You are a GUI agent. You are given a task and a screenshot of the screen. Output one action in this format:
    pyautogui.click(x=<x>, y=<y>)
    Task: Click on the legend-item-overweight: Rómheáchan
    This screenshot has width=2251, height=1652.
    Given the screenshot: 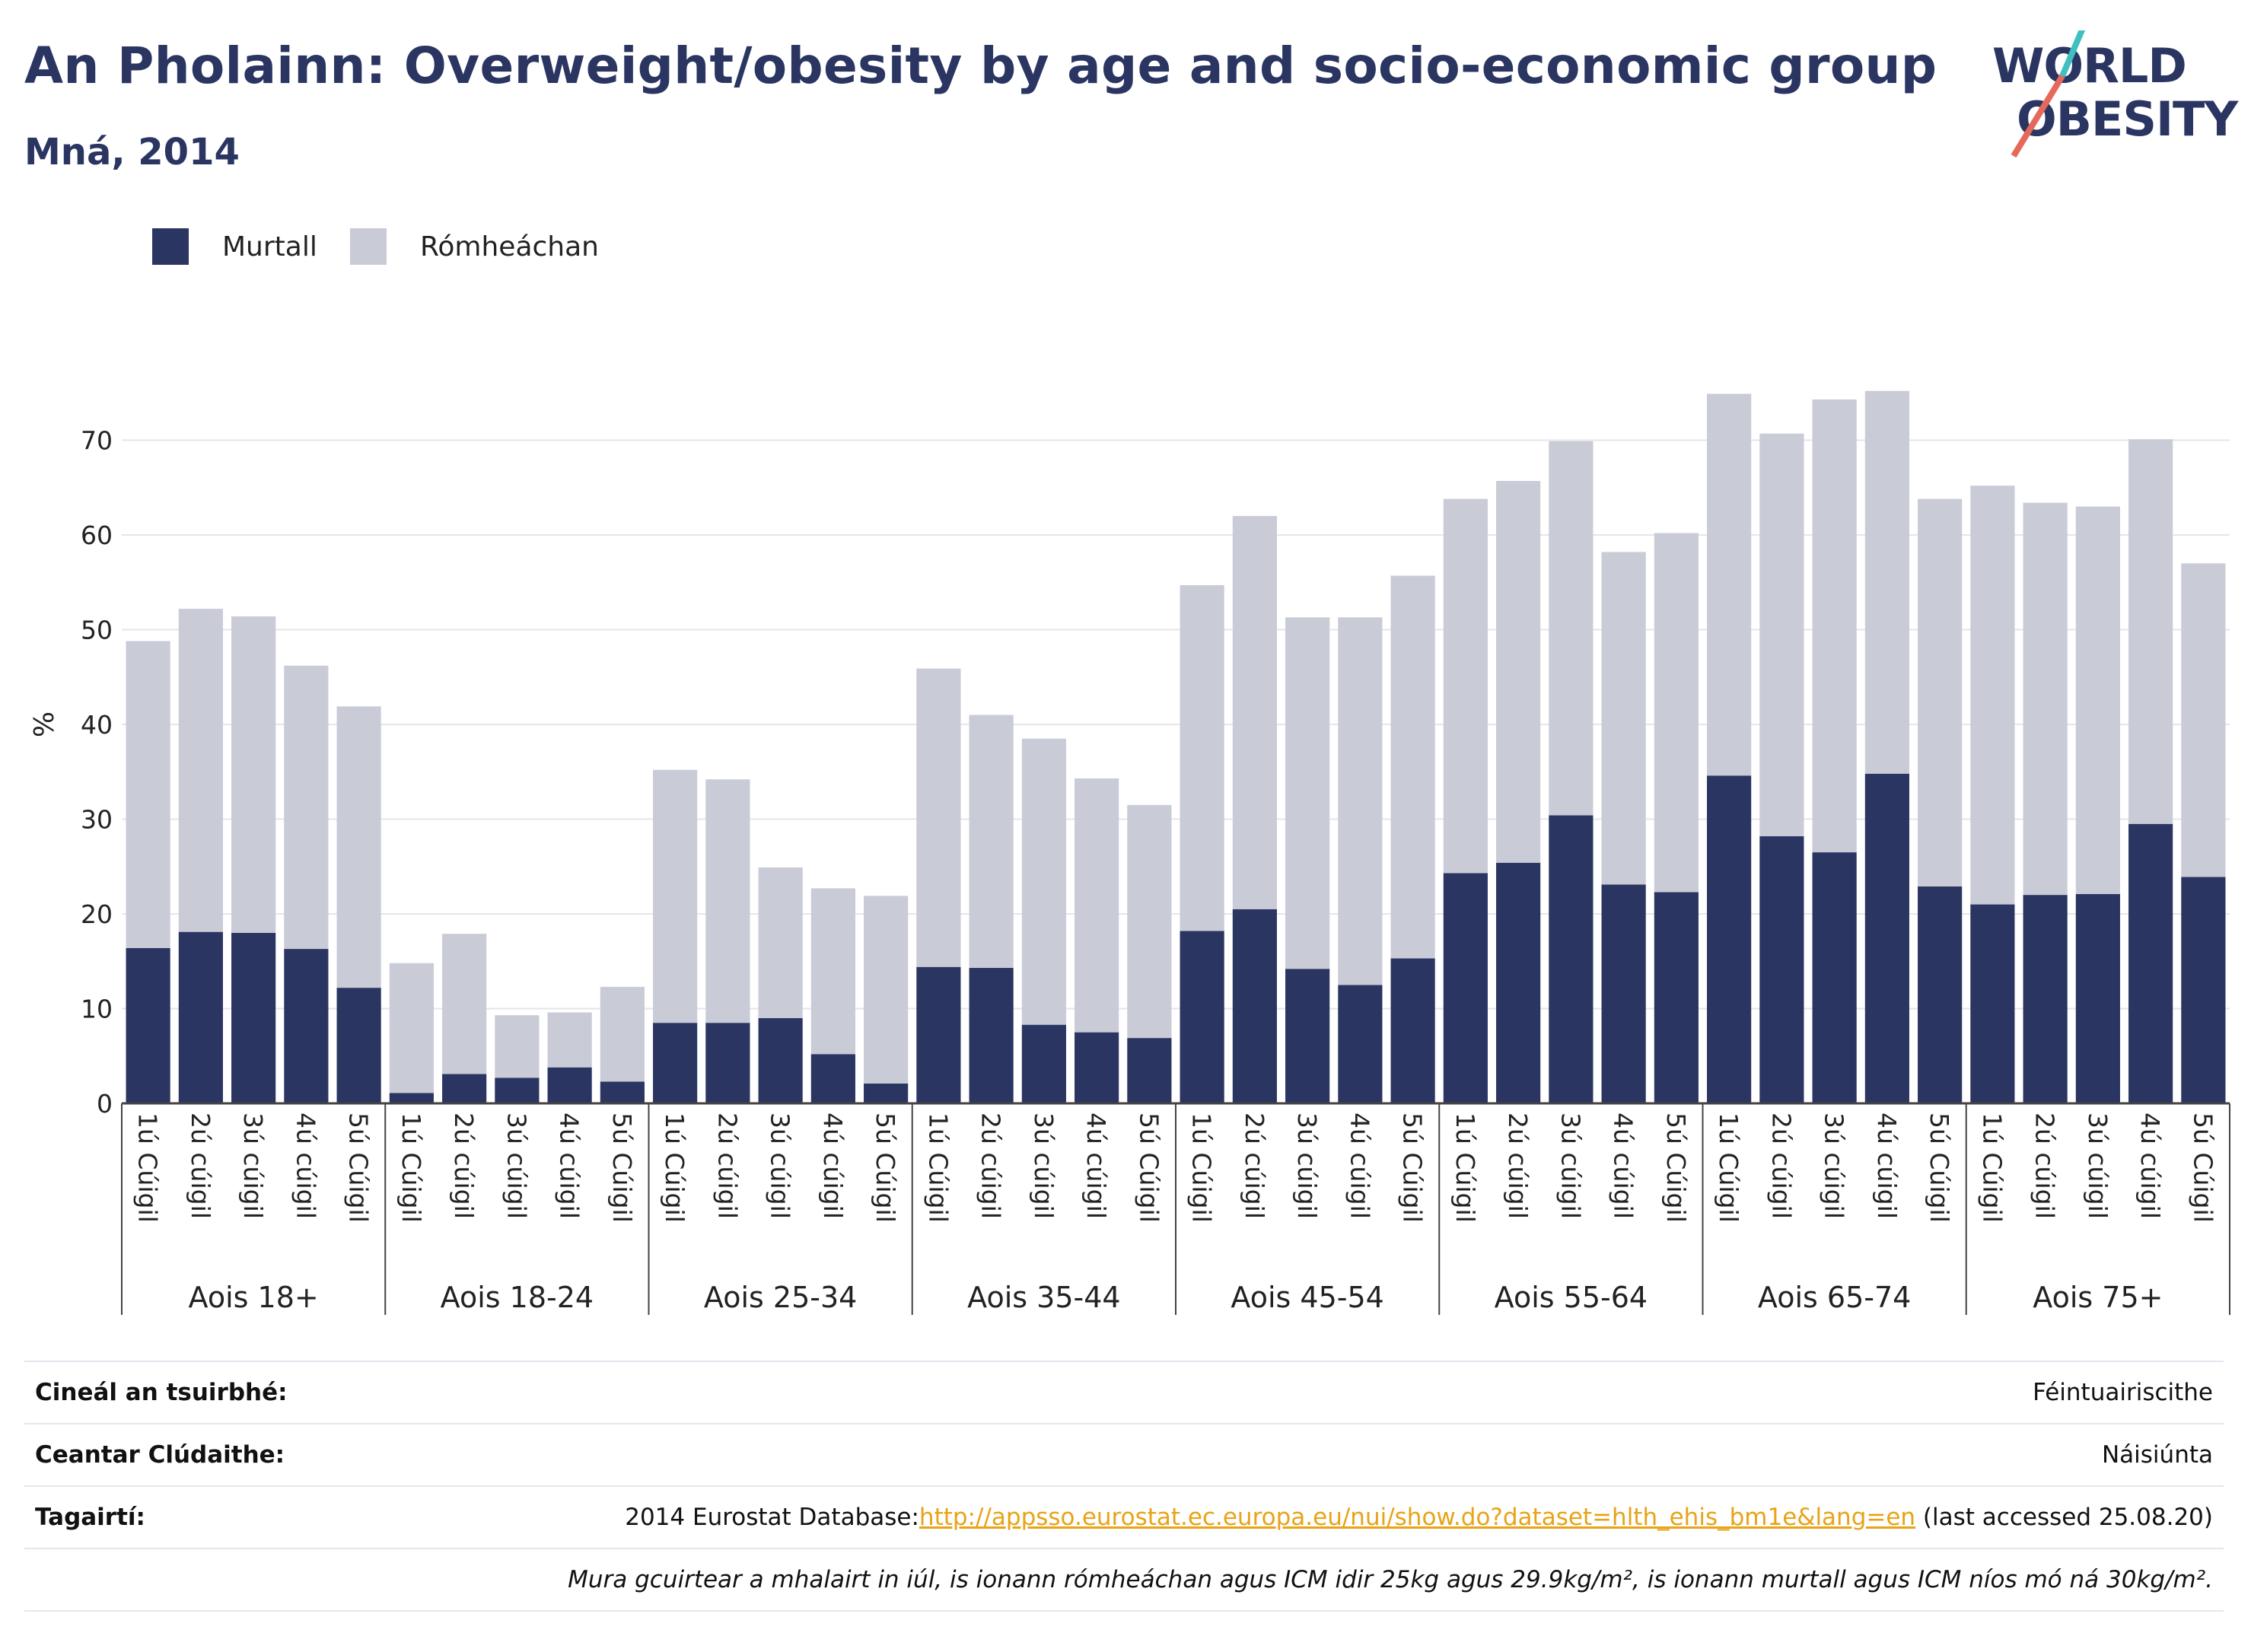 What is the action you would take?
    pyautogui.click(x=474, y=246)
    